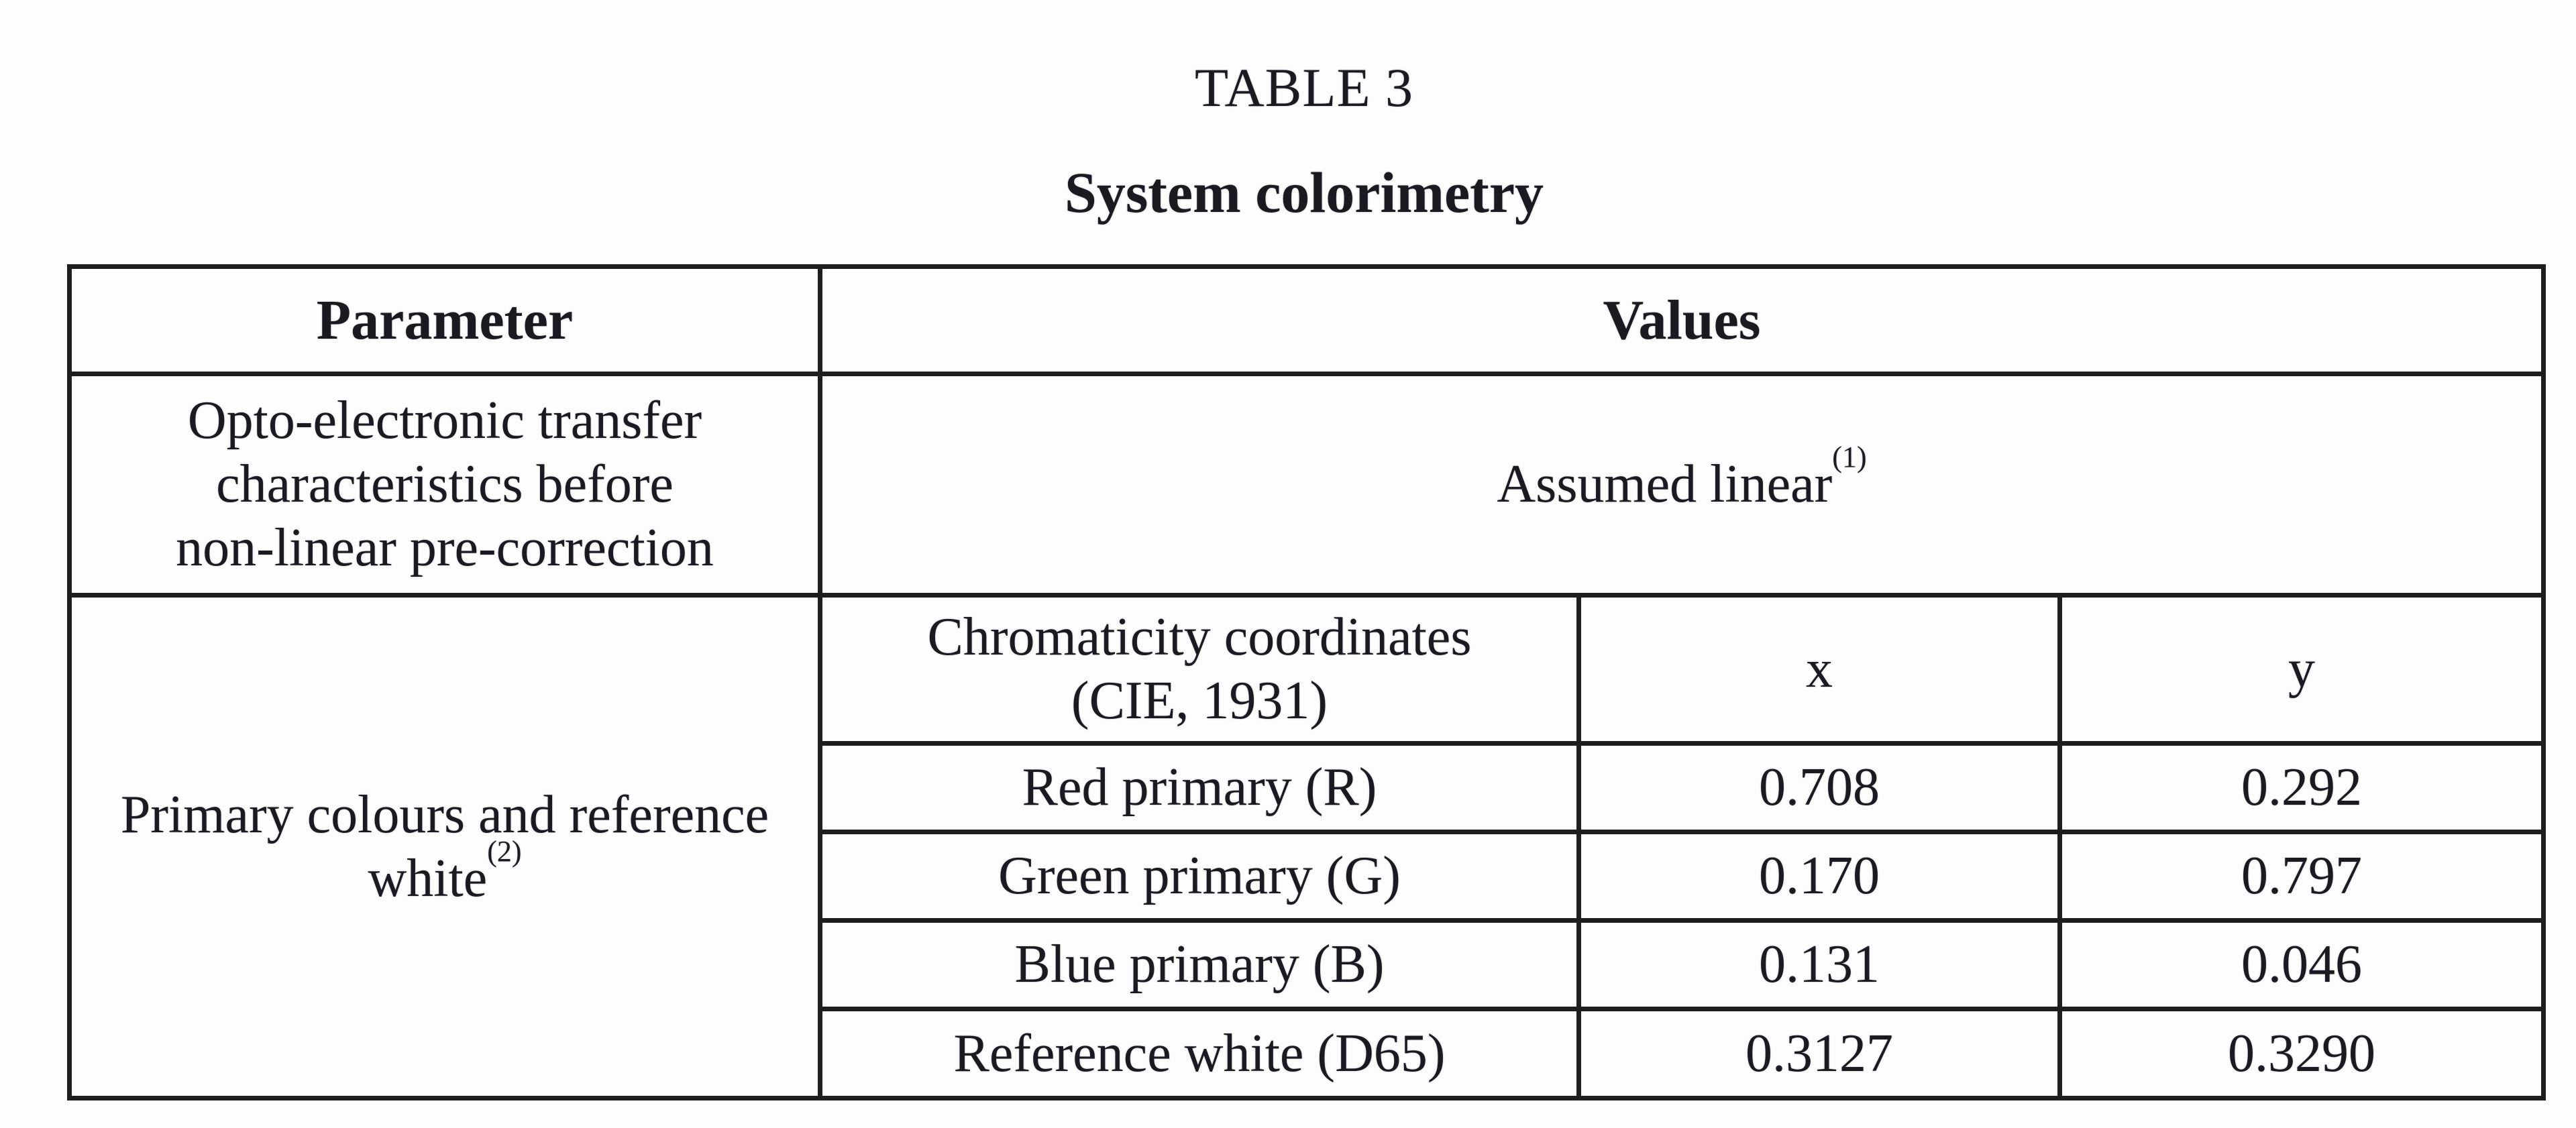  What do you see at coordinates (1665, 484) in the screenshot?
I see `opto-value-text: Assumed linear` at bounding box center [1665, 484].